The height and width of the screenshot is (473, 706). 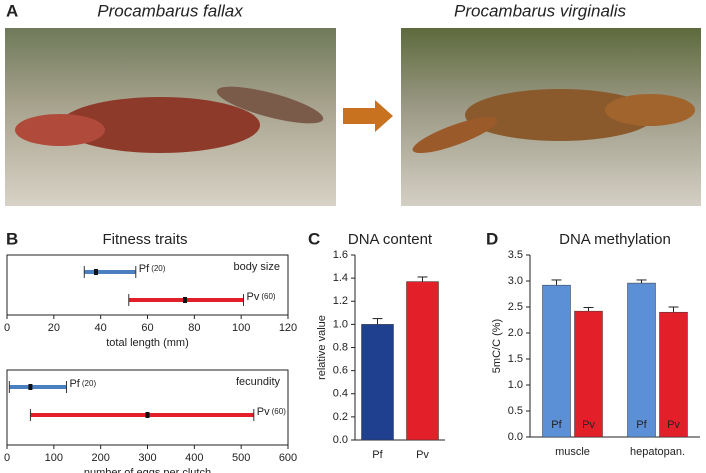 What do you see at coordinates (515, 307) in the screenshot?
I see `y-tick-label: 2.5` at bounding box center [515, 307].